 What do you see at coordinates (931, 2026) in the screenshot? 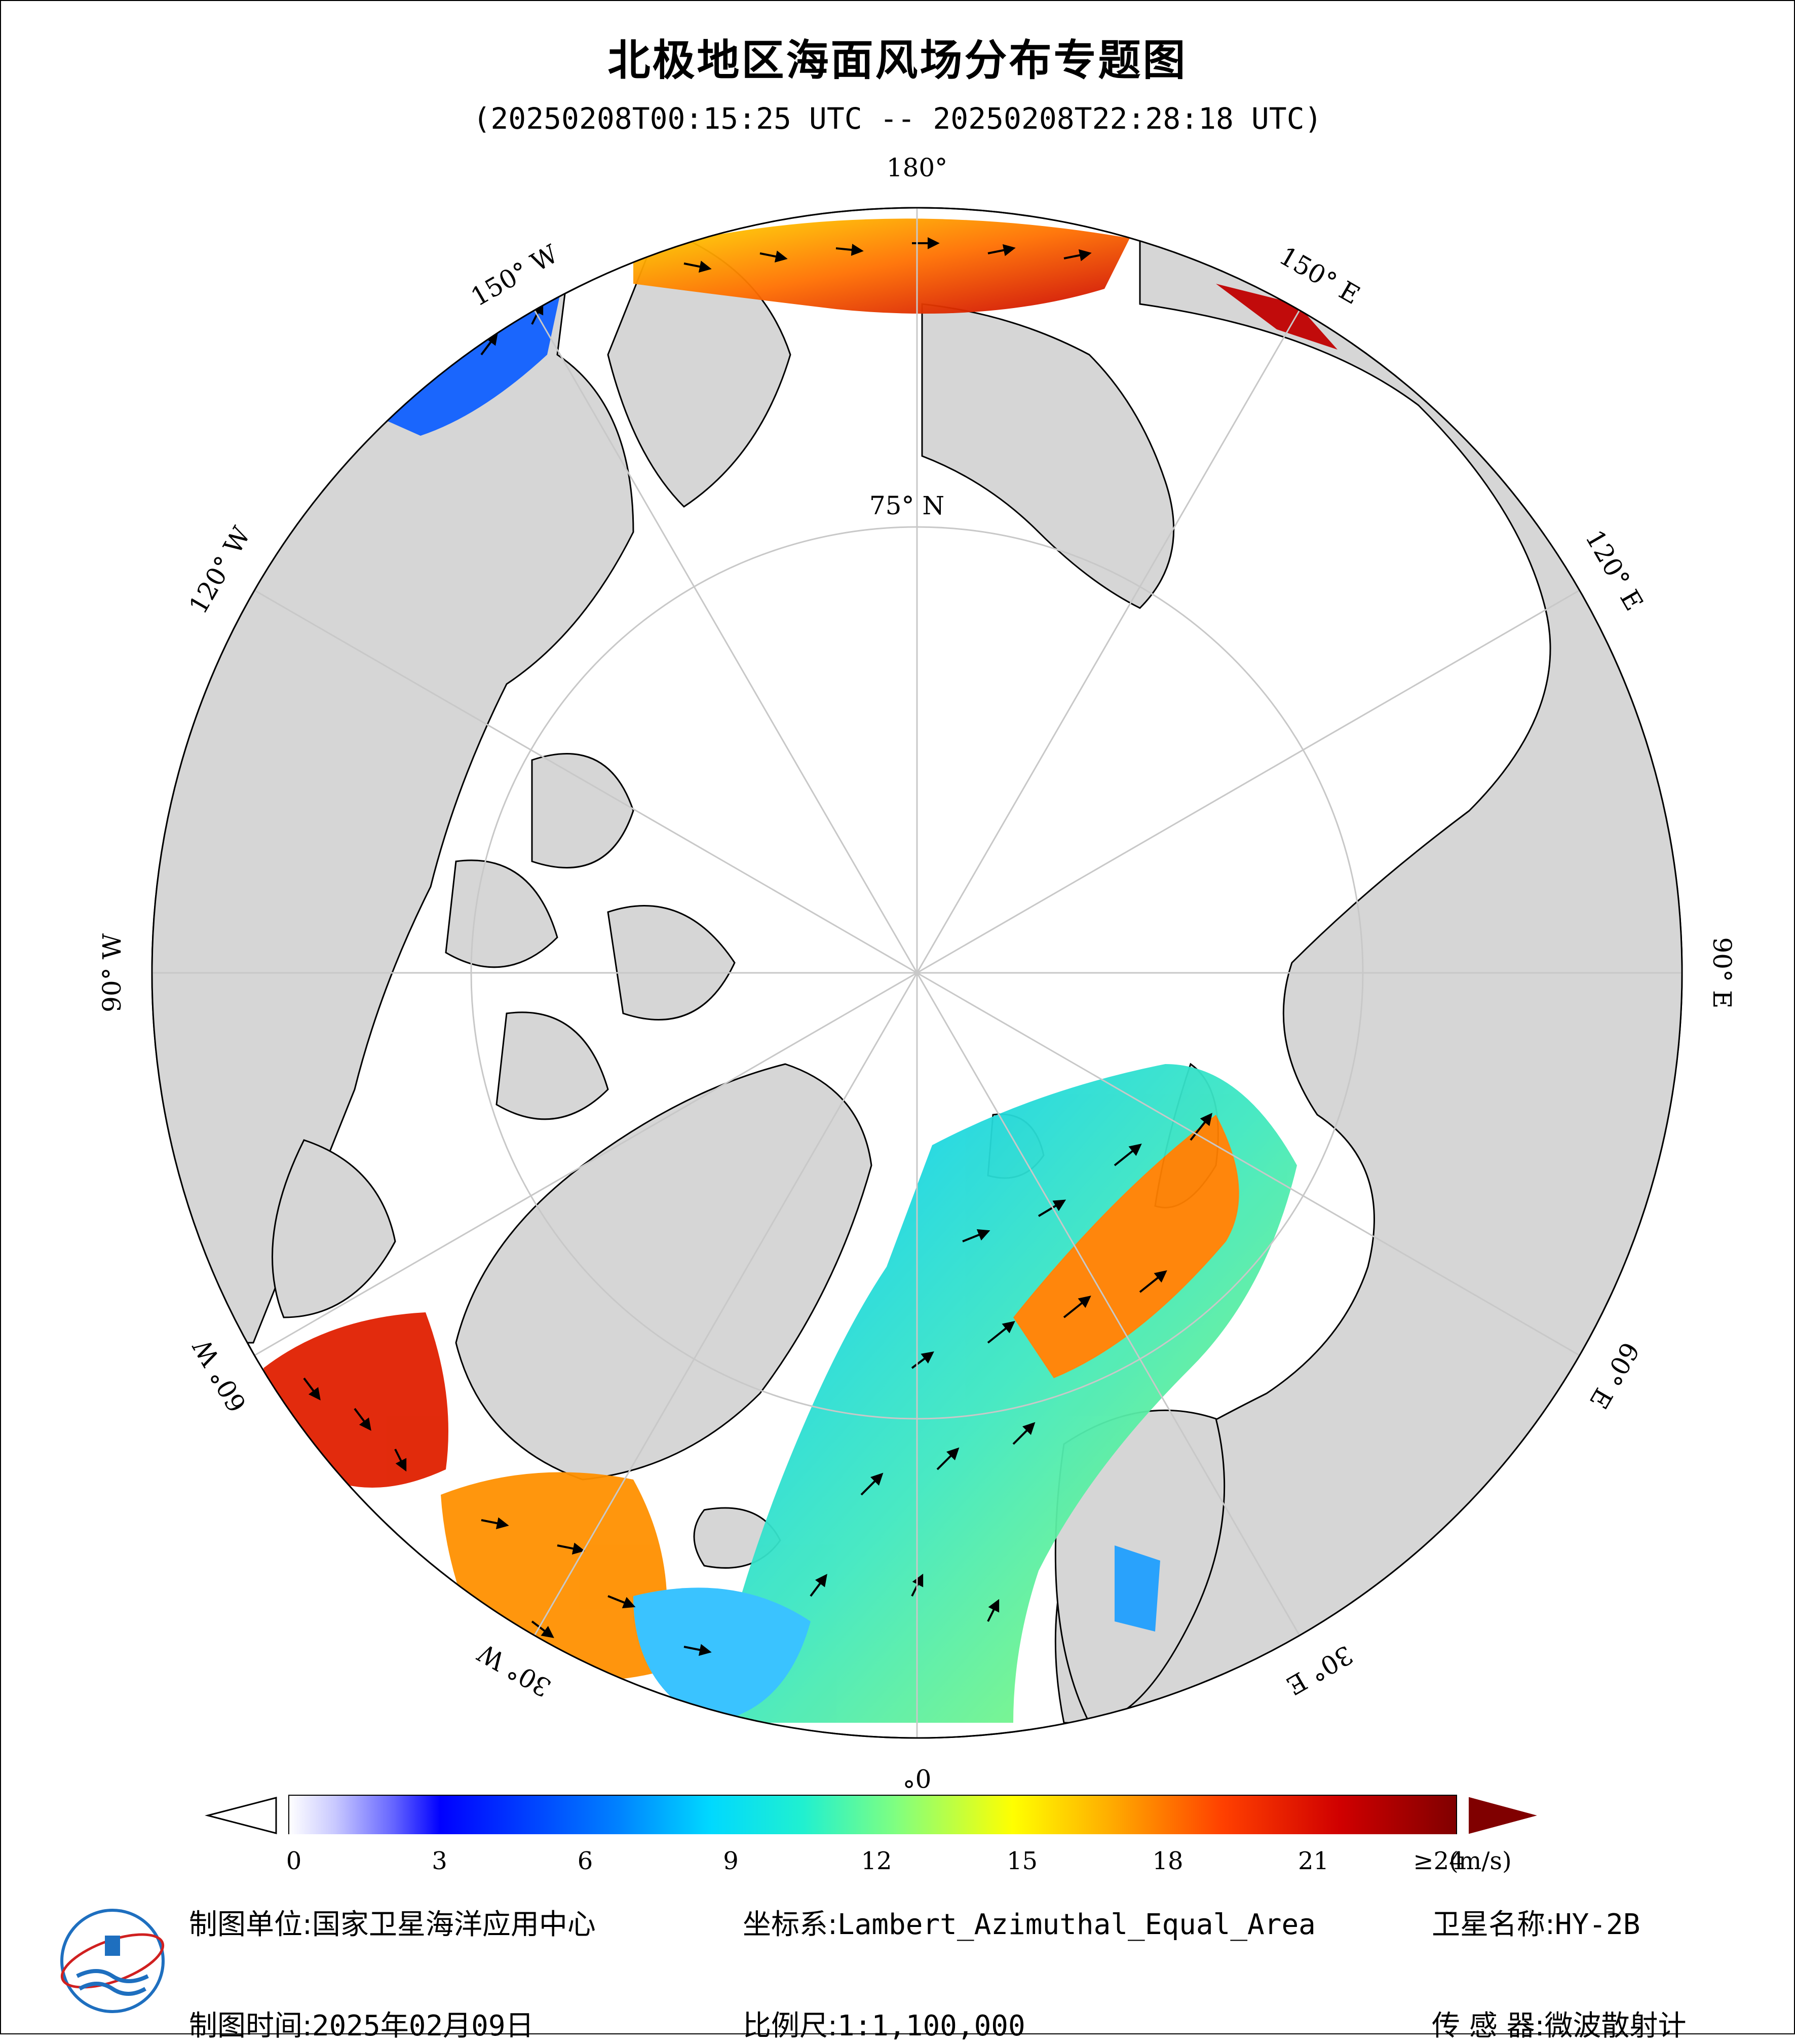
I see `footer-scale-value: 1:1,100,000` at bounding box center [931, 2026].